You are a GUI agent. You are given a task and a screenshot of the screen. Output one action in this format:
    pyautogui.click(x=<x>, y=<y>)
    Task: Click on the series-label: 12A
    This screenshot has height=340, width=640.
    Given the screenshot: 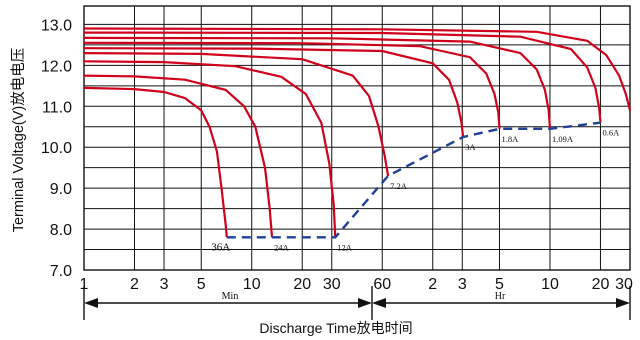 What is the action you would take?
    pyautogui.click(x=345, y=247)
    